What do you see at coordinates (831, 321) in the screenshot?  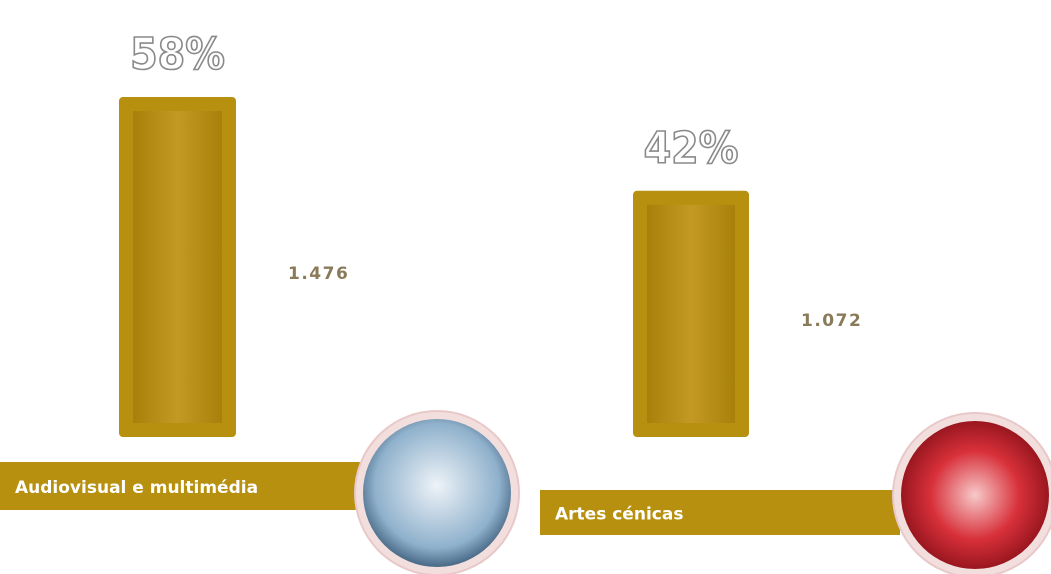 I see `total-label: 1.072` at bounding box center [831, 321].